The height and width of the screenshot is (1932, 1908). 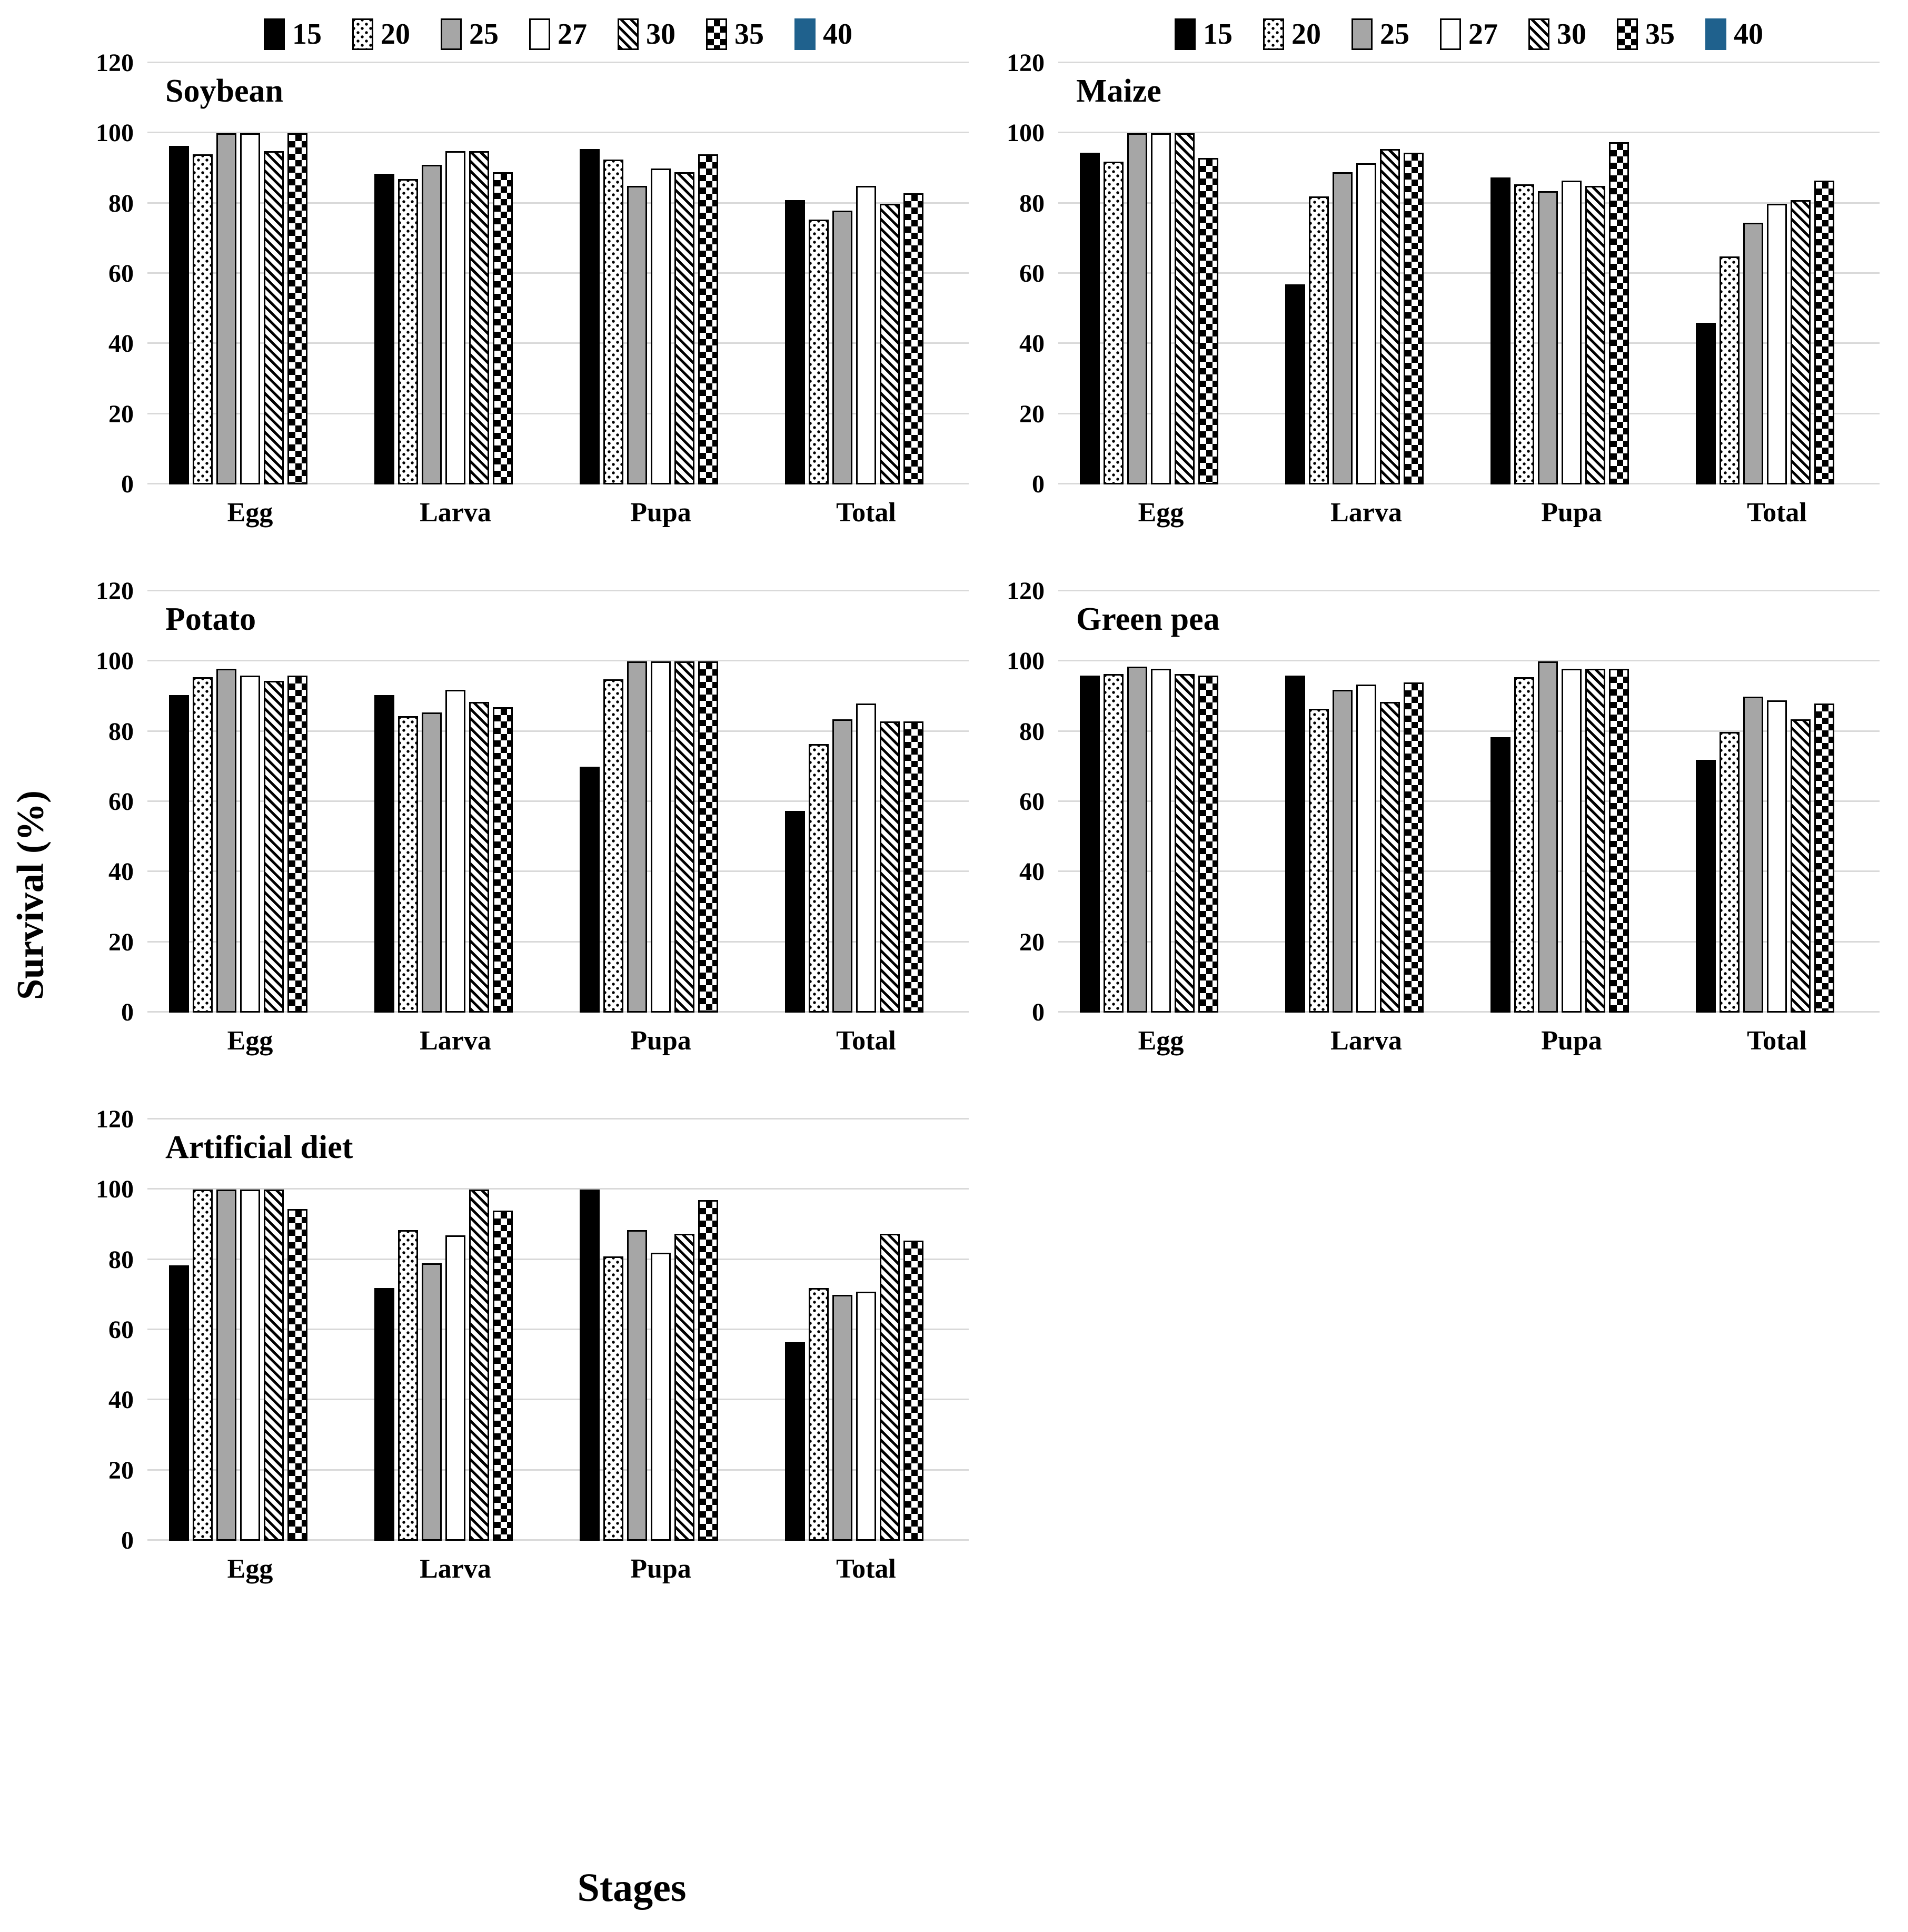 I want to click on legend: 15 20 25 27 30 35 40, so click(x=1469, y=34).